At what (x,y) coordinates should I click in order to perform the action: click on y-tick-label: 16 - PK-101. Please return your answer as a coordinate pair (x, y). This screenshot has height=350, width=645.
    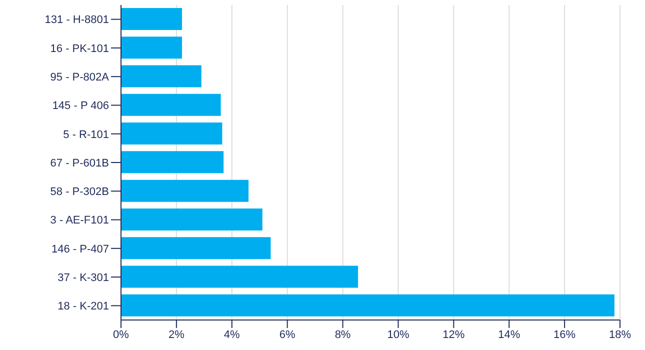
    Looking at the image, I should click on (79, 48).